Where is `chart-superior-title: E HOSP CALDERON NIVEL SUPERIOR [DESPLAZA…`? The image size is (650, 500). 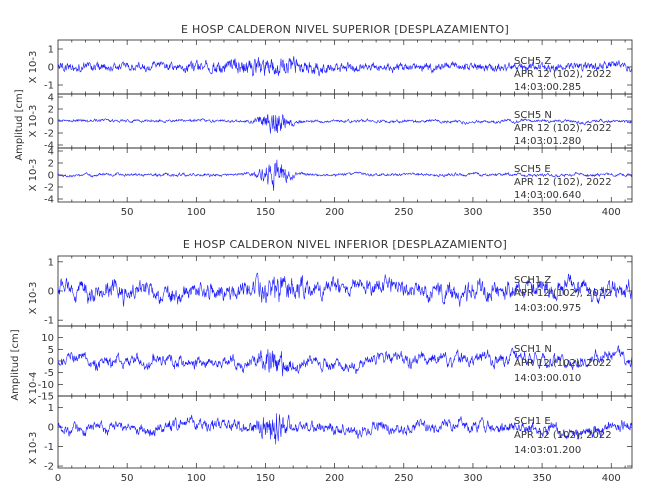
chart-superior-title: E HOSP CALDERON NIVEL SUPERIOR [DESPLAZA… is located at coordinates (345, 29).